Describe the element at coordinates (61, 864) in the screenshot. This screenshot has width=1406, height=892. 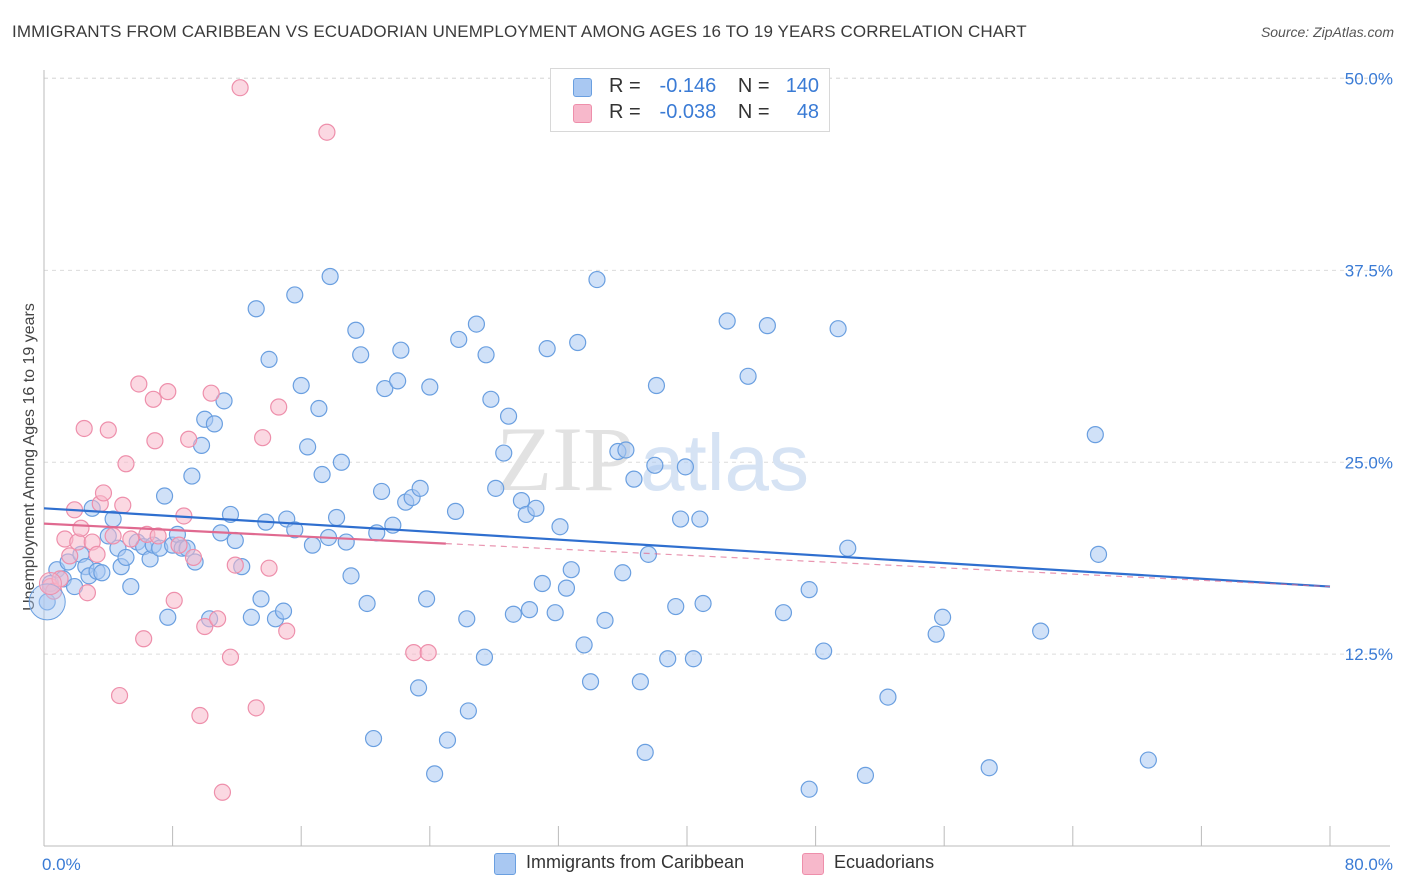
I see `x-tick-label: 0.0%` at that location.